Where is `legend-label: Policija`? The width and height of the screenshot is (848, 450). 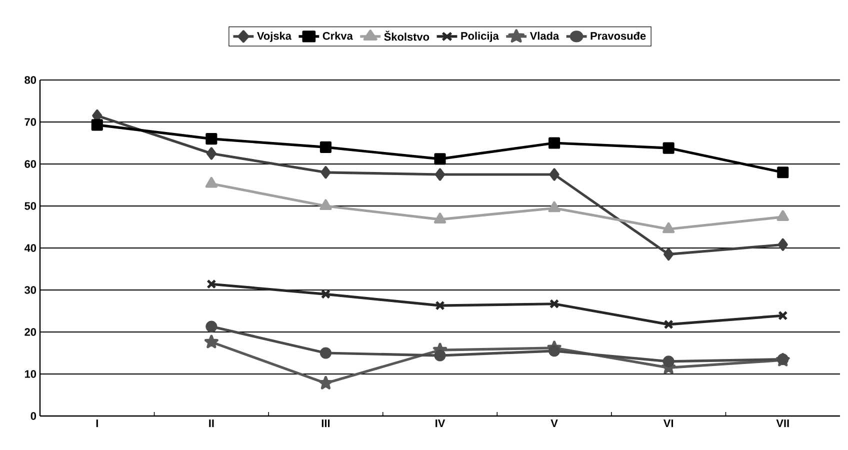 legend-label: Policija is located at coordinates (480, 37).